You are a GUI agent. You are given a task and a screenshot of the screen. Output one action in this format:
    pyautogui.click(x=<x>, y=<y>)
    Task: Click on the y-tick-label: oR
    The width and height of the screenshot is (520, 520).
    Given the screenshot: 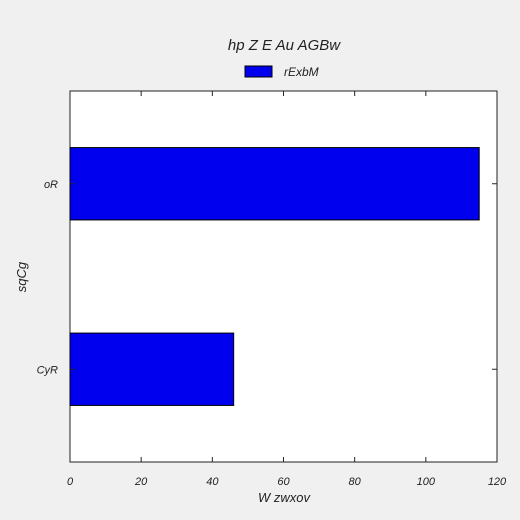 What is the action you would take?
    pyautogui.click(x=51, y=185)
    